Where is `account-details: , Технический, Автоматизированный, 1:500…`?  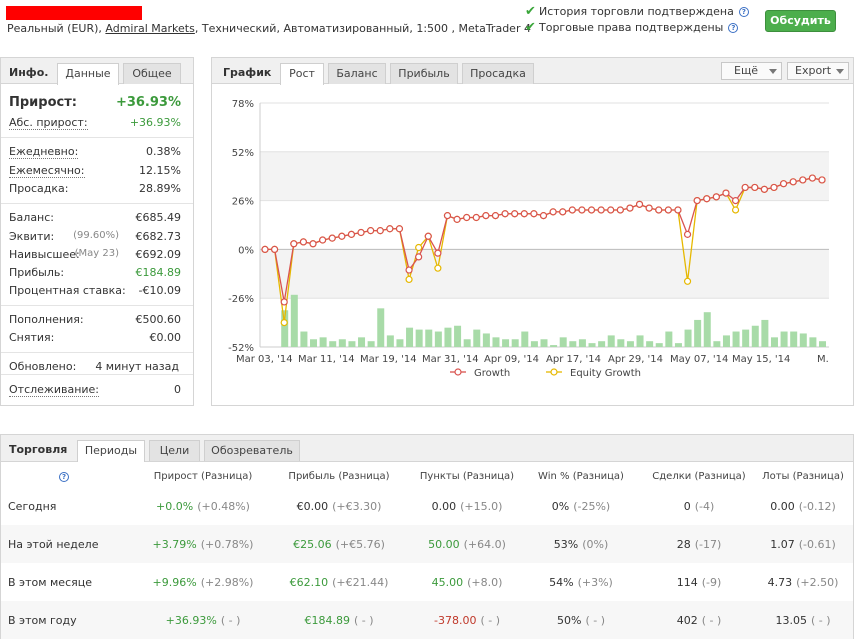
account-details: , Технический, Автоматизированный, 1:500… is located at coordinates (362, 28).